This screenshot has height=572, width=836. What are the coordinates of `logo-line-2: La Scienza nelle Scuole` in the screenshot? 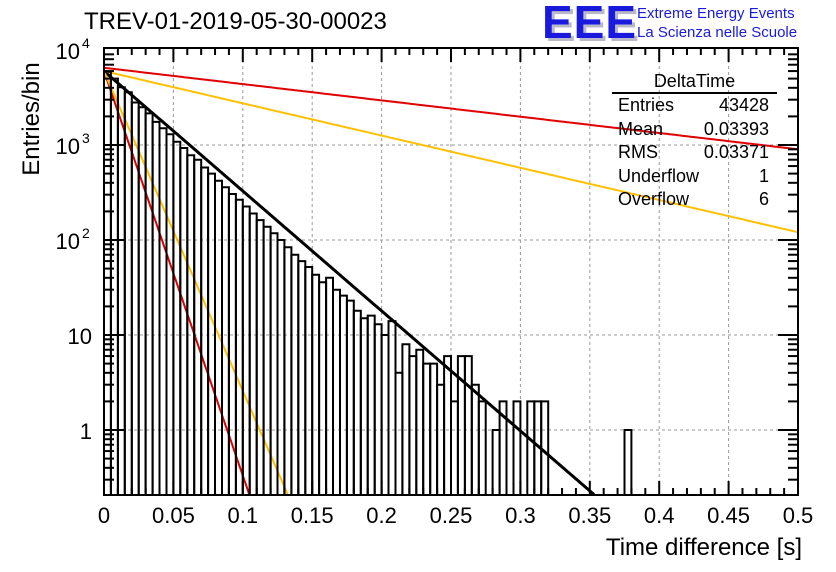 It's located at (717, 32).